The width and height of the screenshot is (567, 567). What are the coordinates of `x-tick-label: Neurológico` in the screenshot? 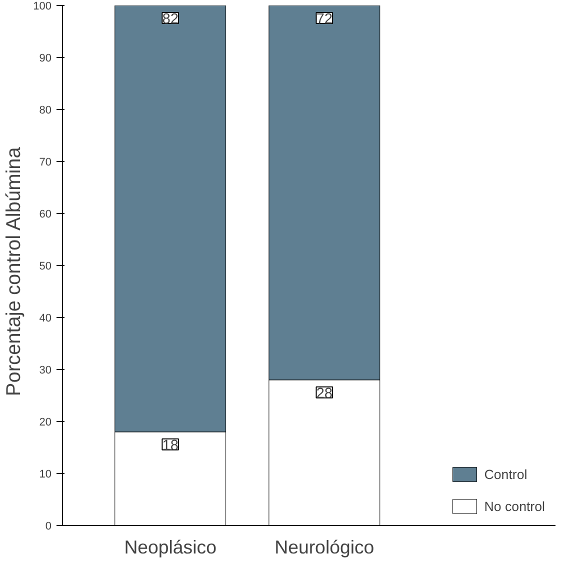 It's located at (324, 547).